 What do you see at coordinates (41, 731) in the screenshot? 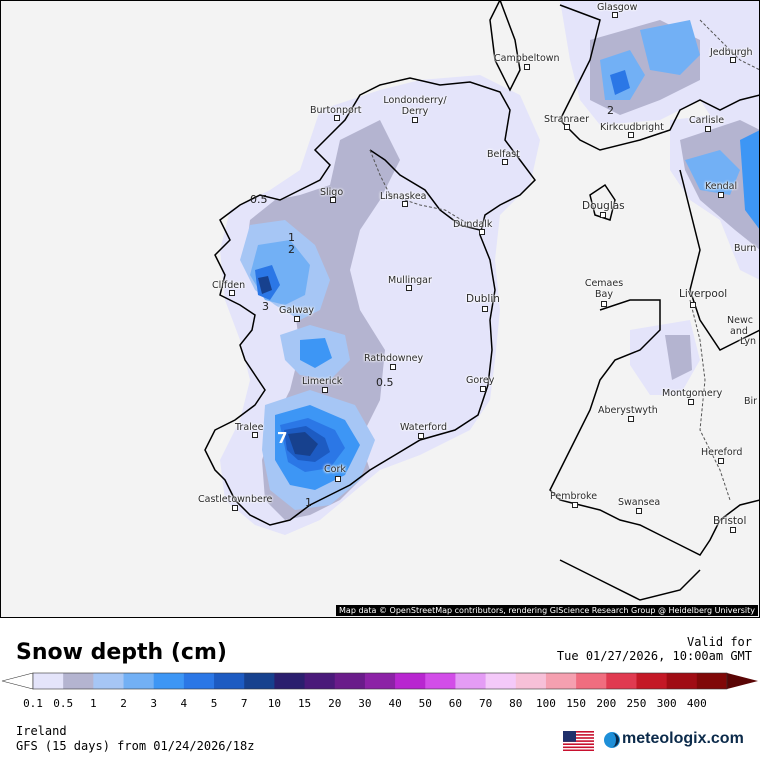
I see `region-label: Ireland` at bounding box center [41, 731].